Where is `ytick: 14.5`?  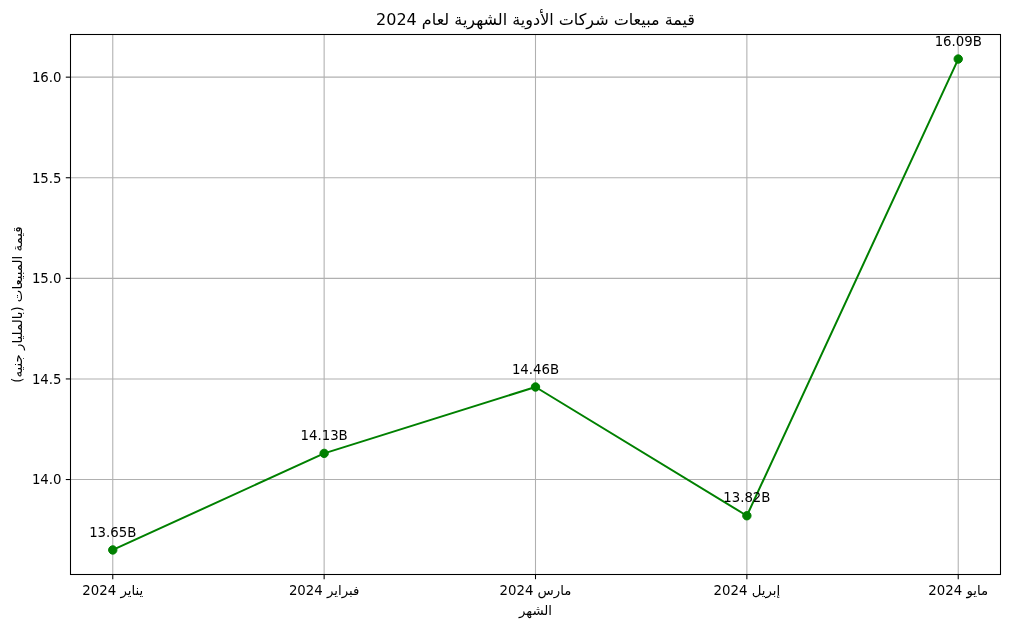 ytick: 14.5 is located at coordinates (46, 379).